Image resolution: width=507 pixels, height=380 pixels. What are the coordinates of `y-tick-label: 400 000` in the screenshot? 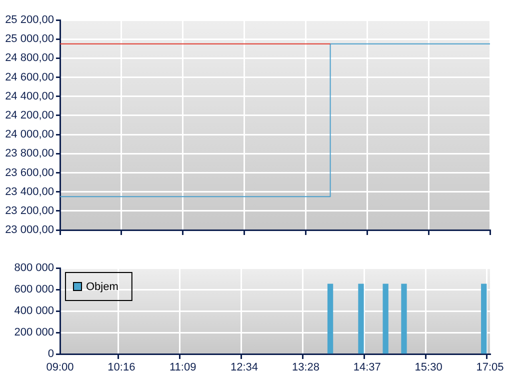 It's located at (34, 311).